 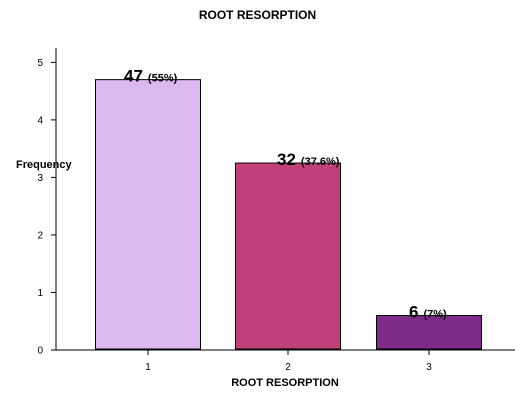 I want to click on data-label-3: 6 (7%), so click(x=428, y=311).